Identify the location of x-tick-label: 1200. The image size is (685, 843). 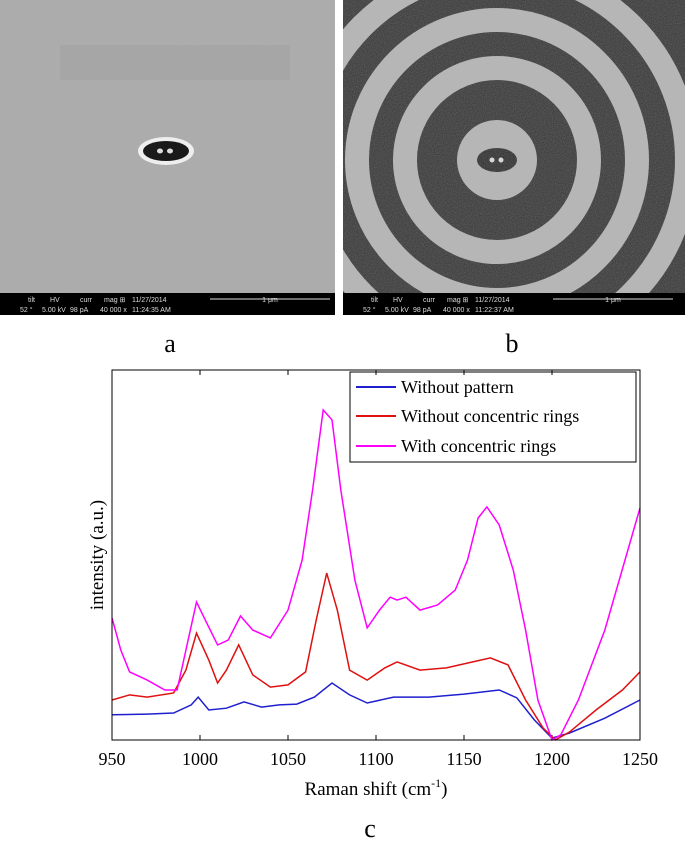
(552, 759).